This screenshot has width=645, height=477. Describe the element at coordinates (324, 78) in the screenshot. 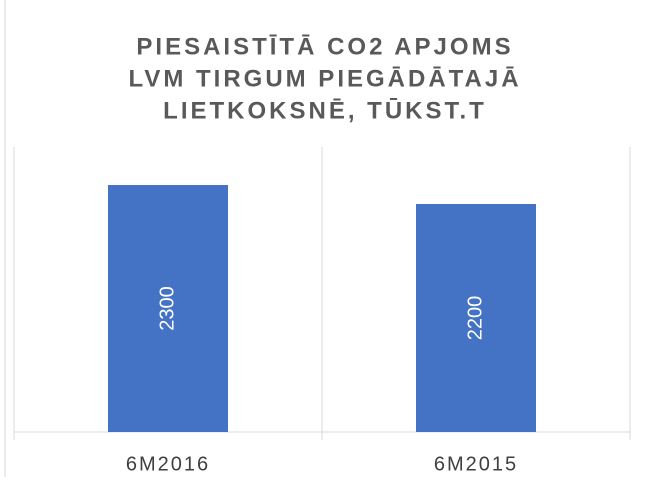

I see `chart-title: LVM TIRGUM PIEGĀDĀTAJĀ` at that location.